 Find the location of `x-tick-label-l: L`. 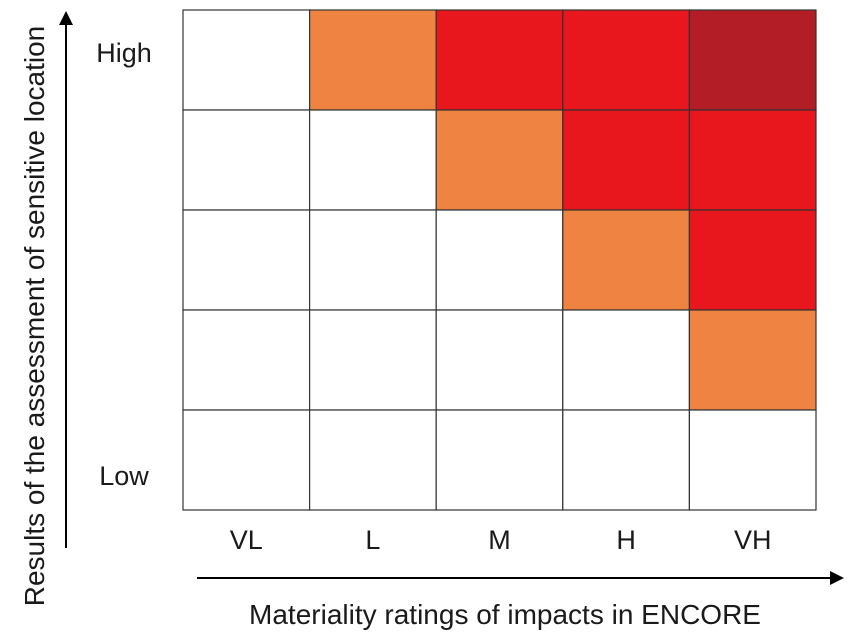

x-tick-label-l: L is located at coordinates (372, 540).